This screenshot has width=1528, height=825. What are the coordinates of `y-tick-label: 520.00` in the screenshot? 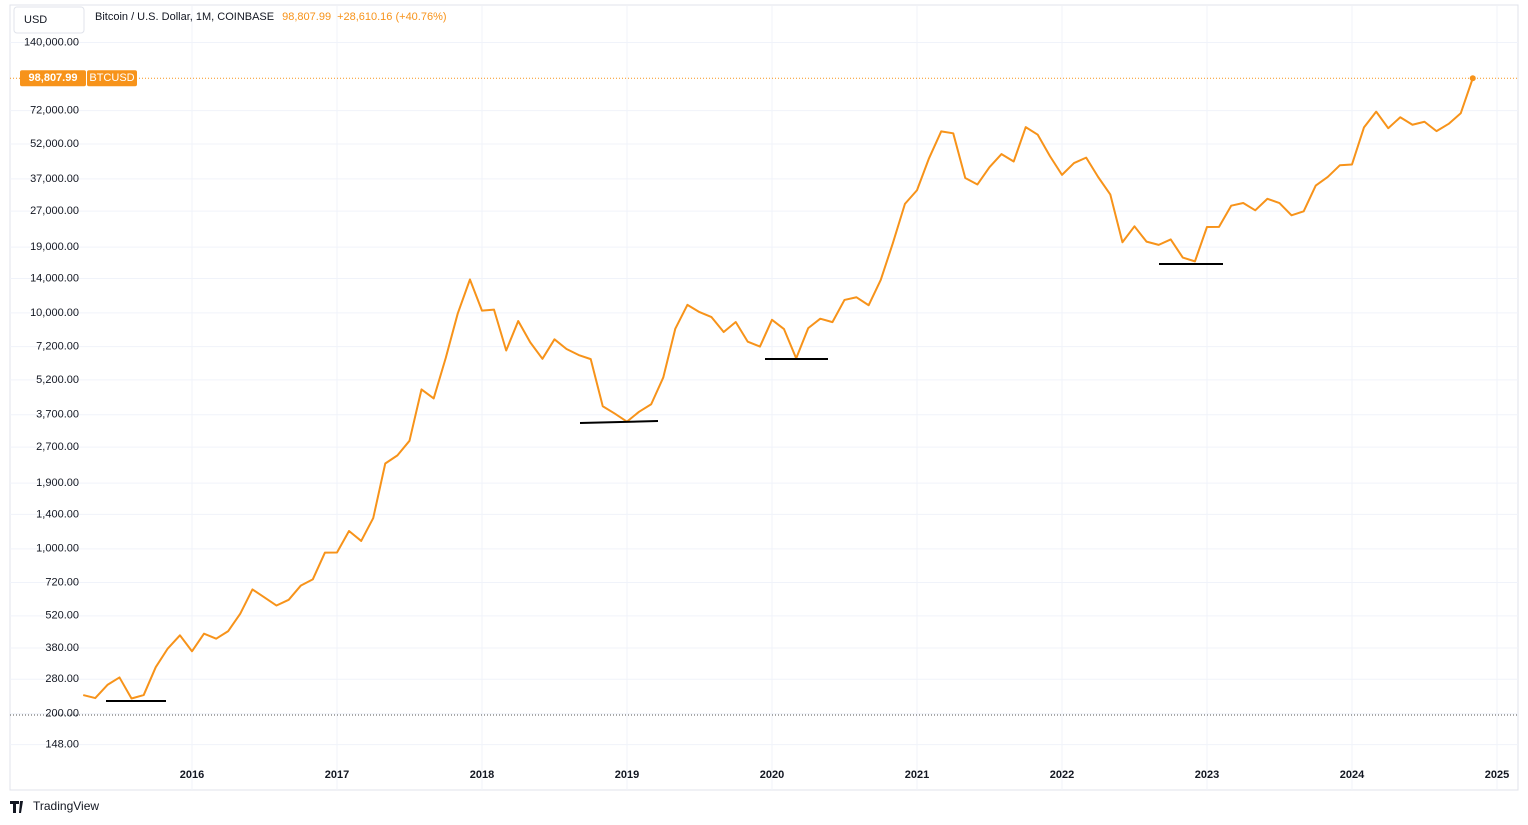 It's located at (62, 616).